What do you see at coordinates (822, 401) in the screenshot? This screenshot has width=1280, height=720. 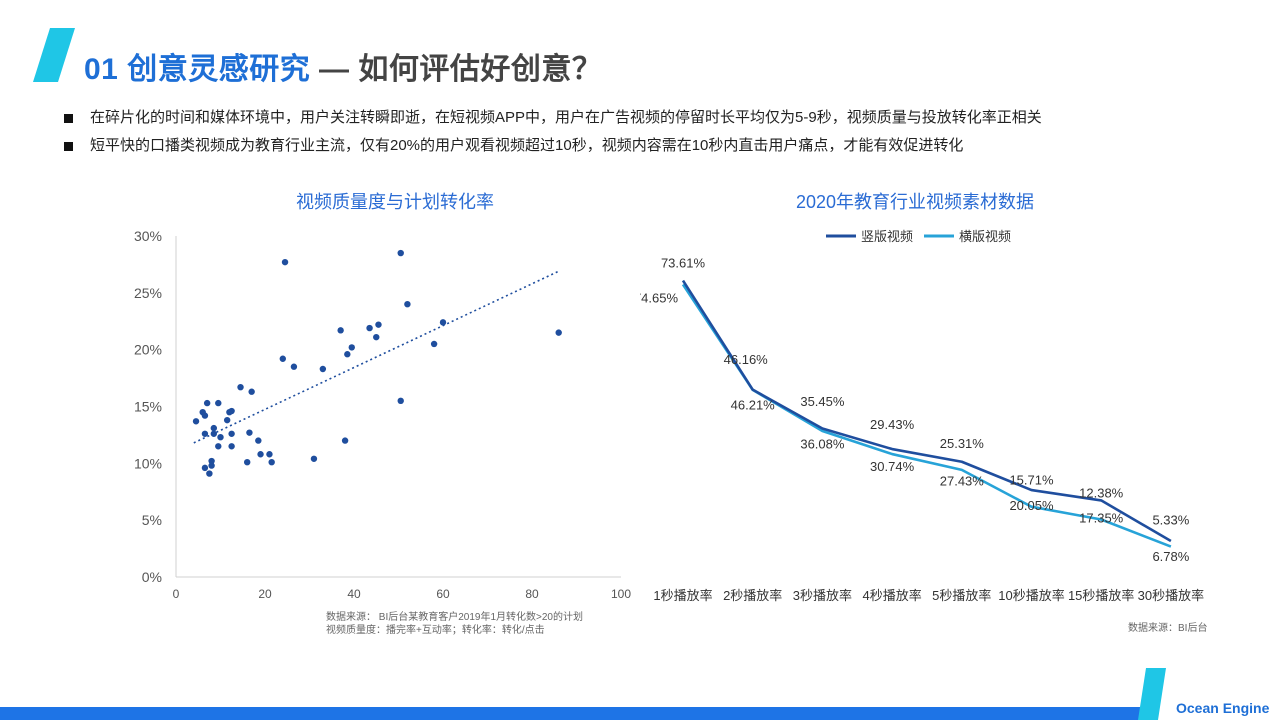 I see `data-label-horizontal: 35.45%` at bounding box center [822, 401].